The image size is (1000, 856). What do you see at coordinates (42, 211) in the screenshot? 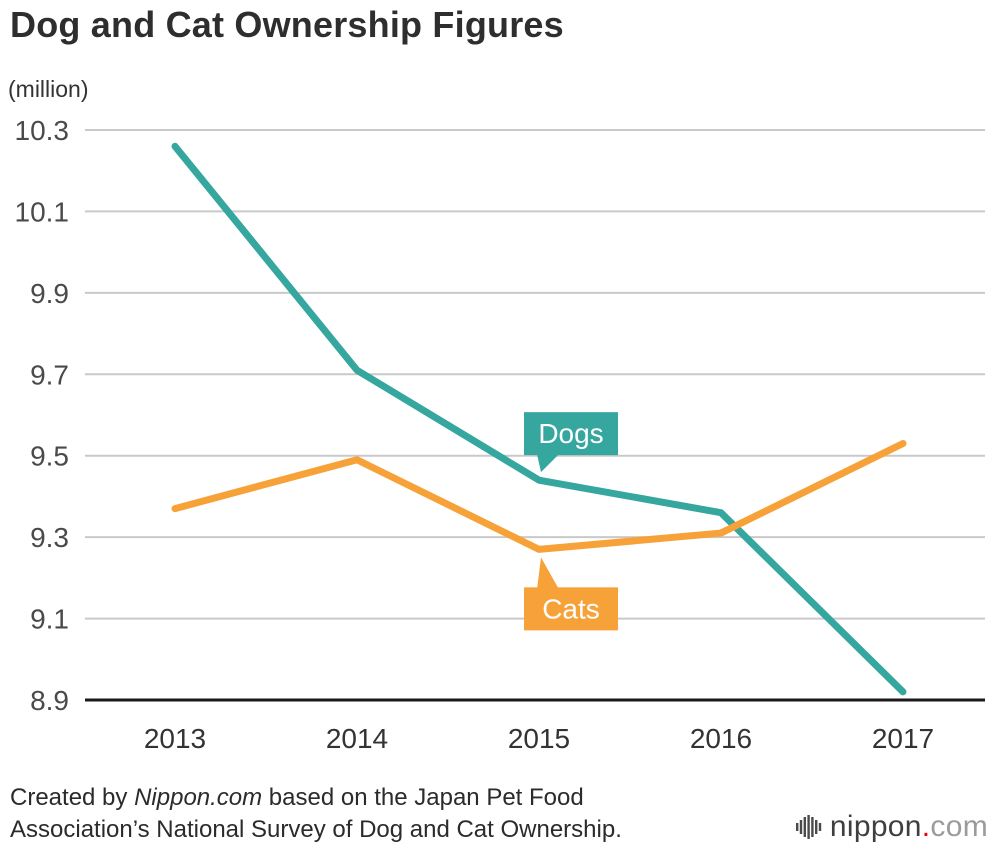
I see `y-tick-label: 10.1` at bounding box center [42, 211].